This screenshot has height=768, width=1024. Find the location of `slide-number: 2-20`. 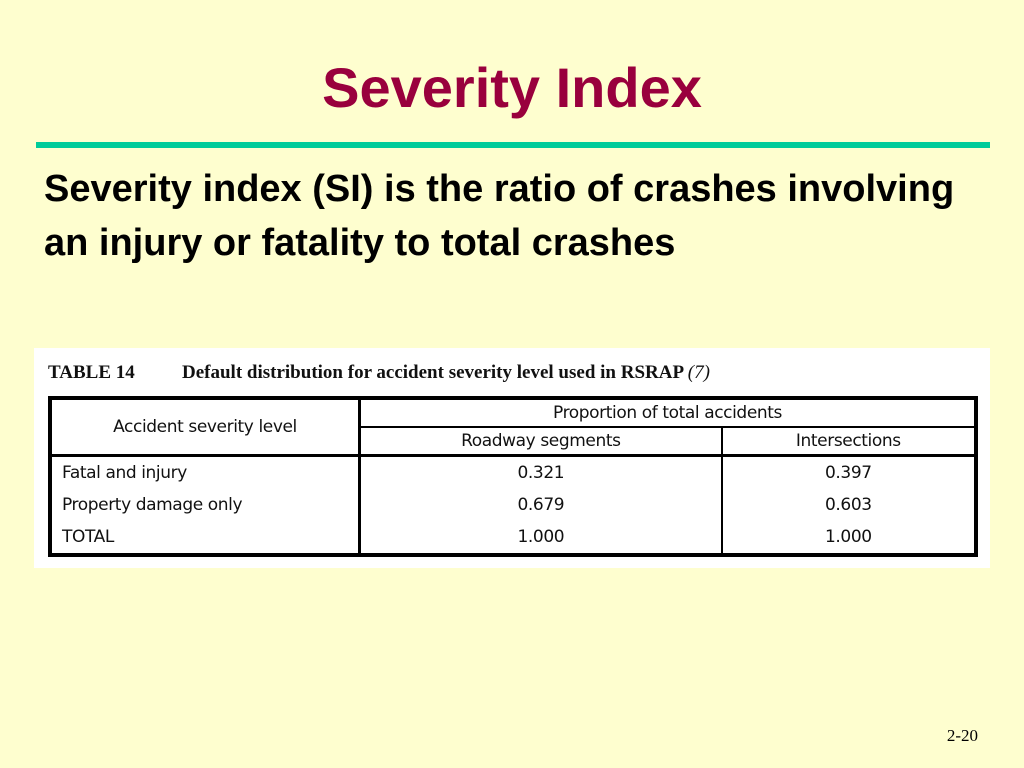

slide-number: 2-20 is located at coordinates (962, 735).